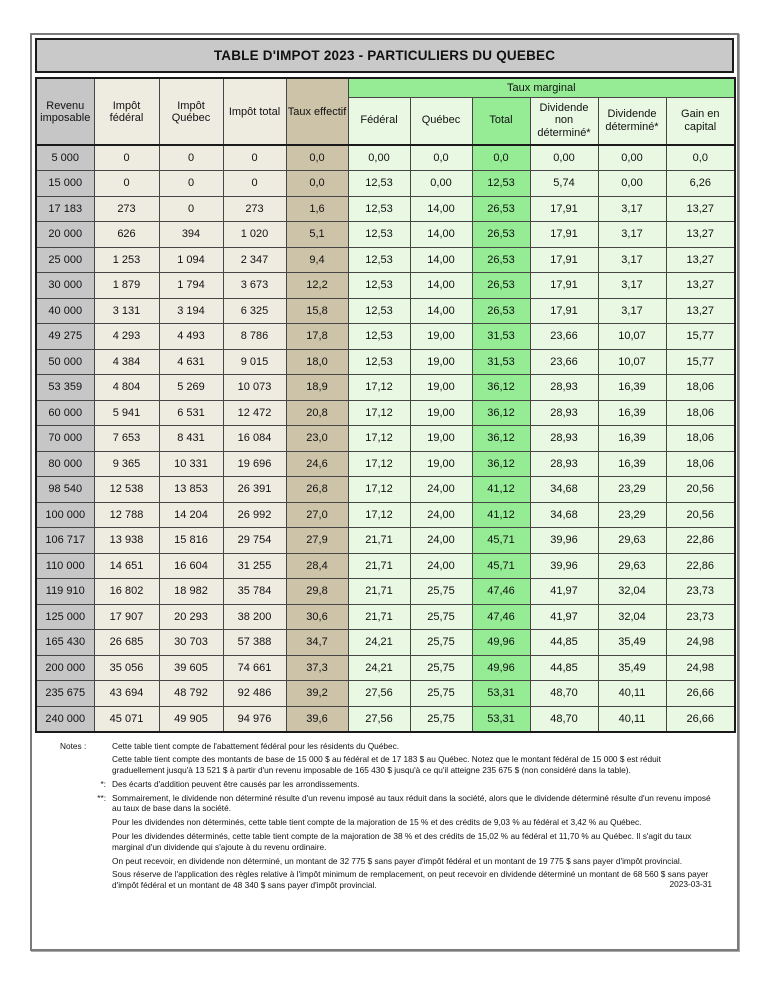 This screenshot has height=995, width=768. What do you see at coordinates (317, 565) in the screenshot?
I see `table-cell: 28,4` at bounding box center [317, 565].